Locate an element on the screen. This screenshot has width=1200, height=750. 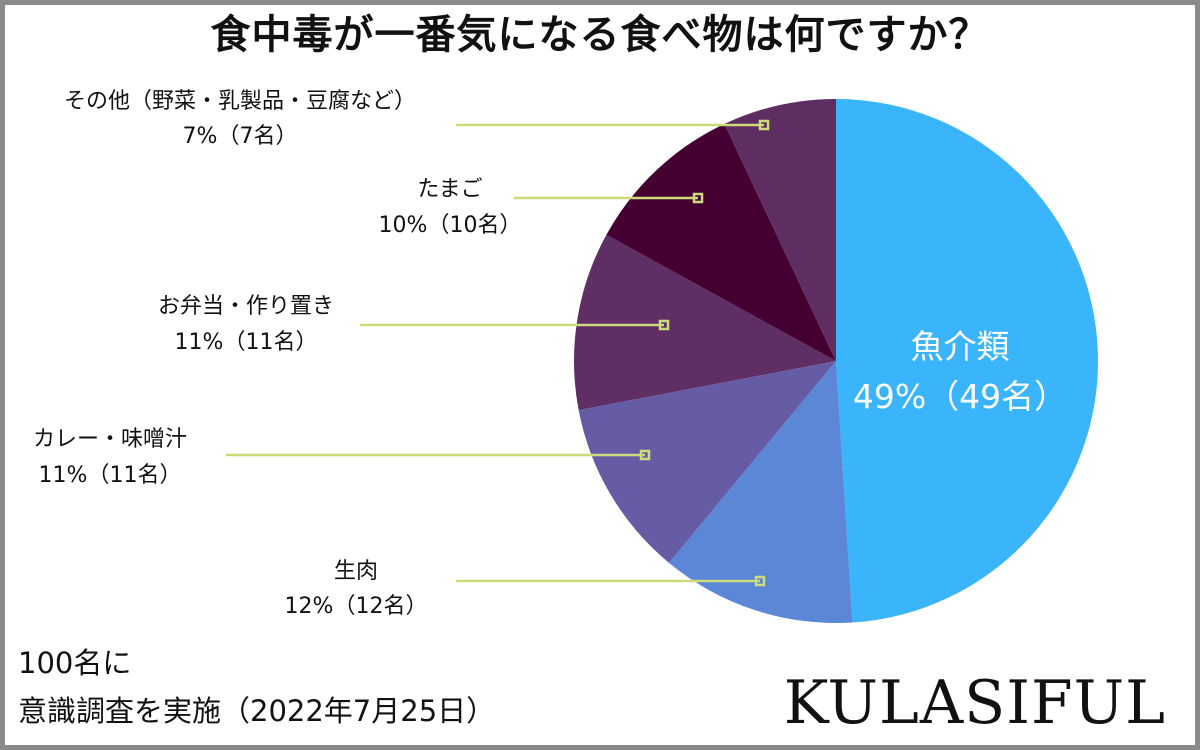
slice-label-name: その他（野菜・乳製品・豆腐など） is located at coordinates (240, 101).